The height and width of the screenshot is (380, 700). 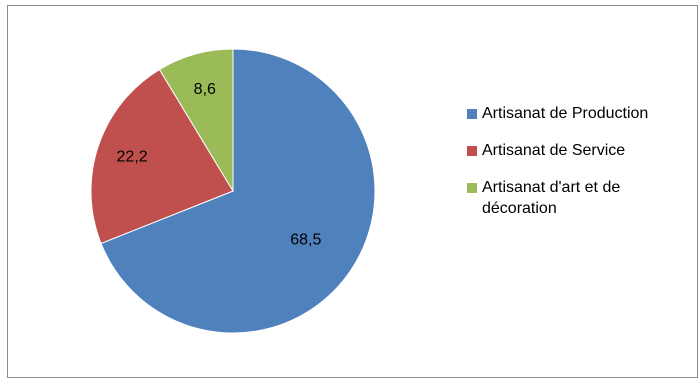 I want to click on legend-label-art-decoration: Artisanat d'art et de décoration, so click(x=551, y=198).